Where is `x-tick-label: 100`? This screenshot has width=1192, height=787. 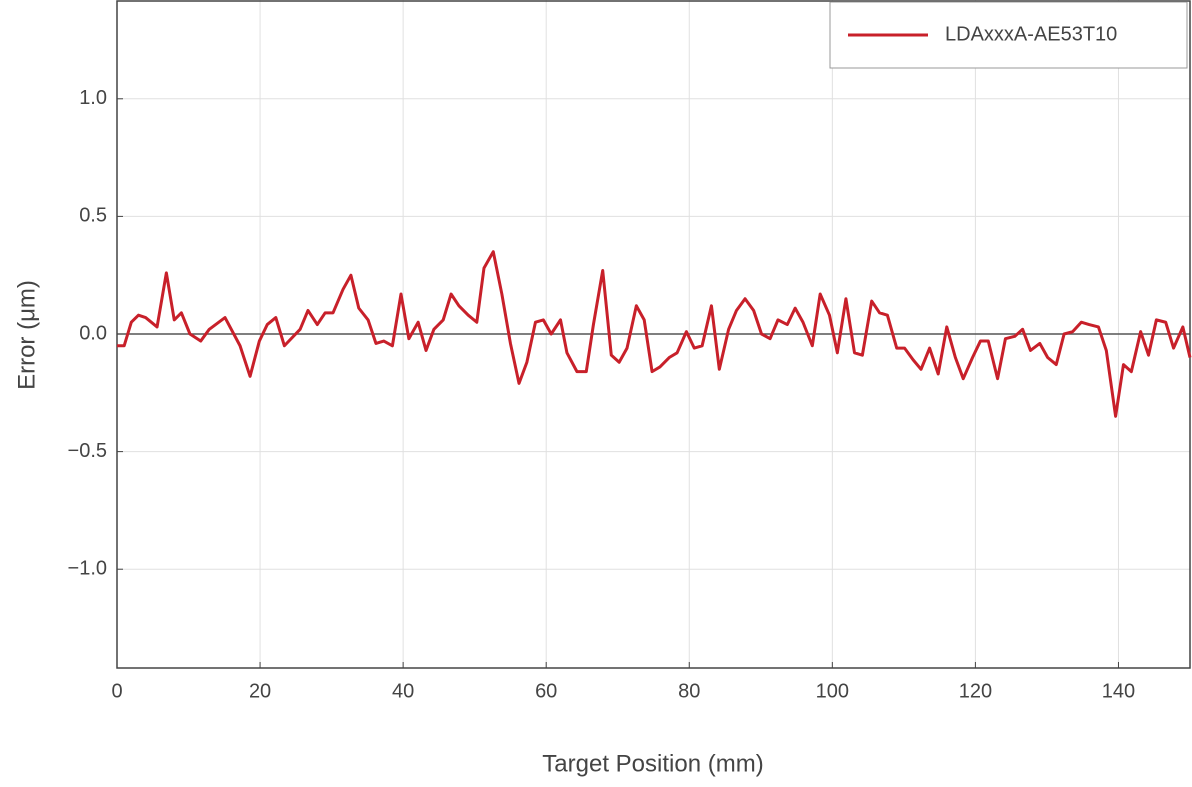 x-tick-label: 100 is located at coordinates (832, 691).